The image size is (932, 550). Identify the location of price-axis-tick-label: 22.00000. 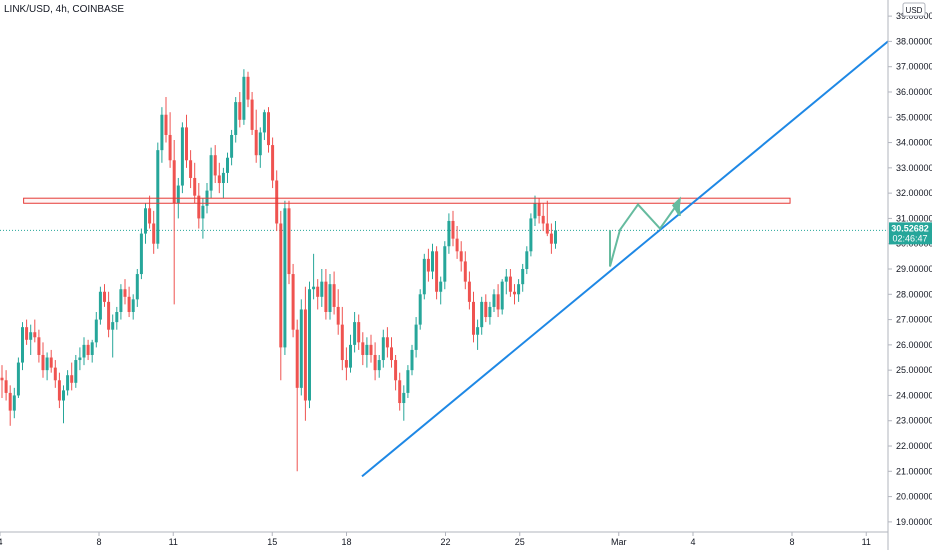
(914, 446).